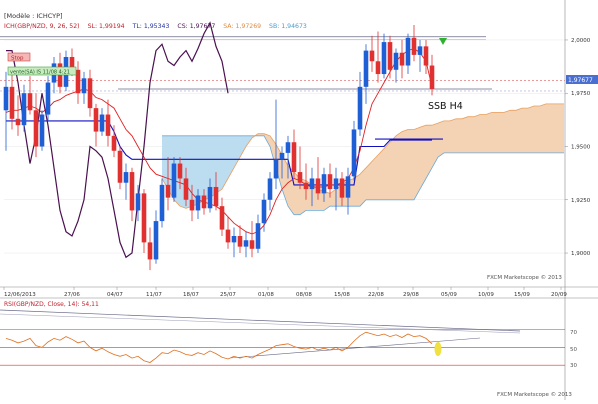 This screenshot has height=404, width=598. Describe the element at coordinates (282, 64) in the screenshot. I see `reference-lines` at that location.